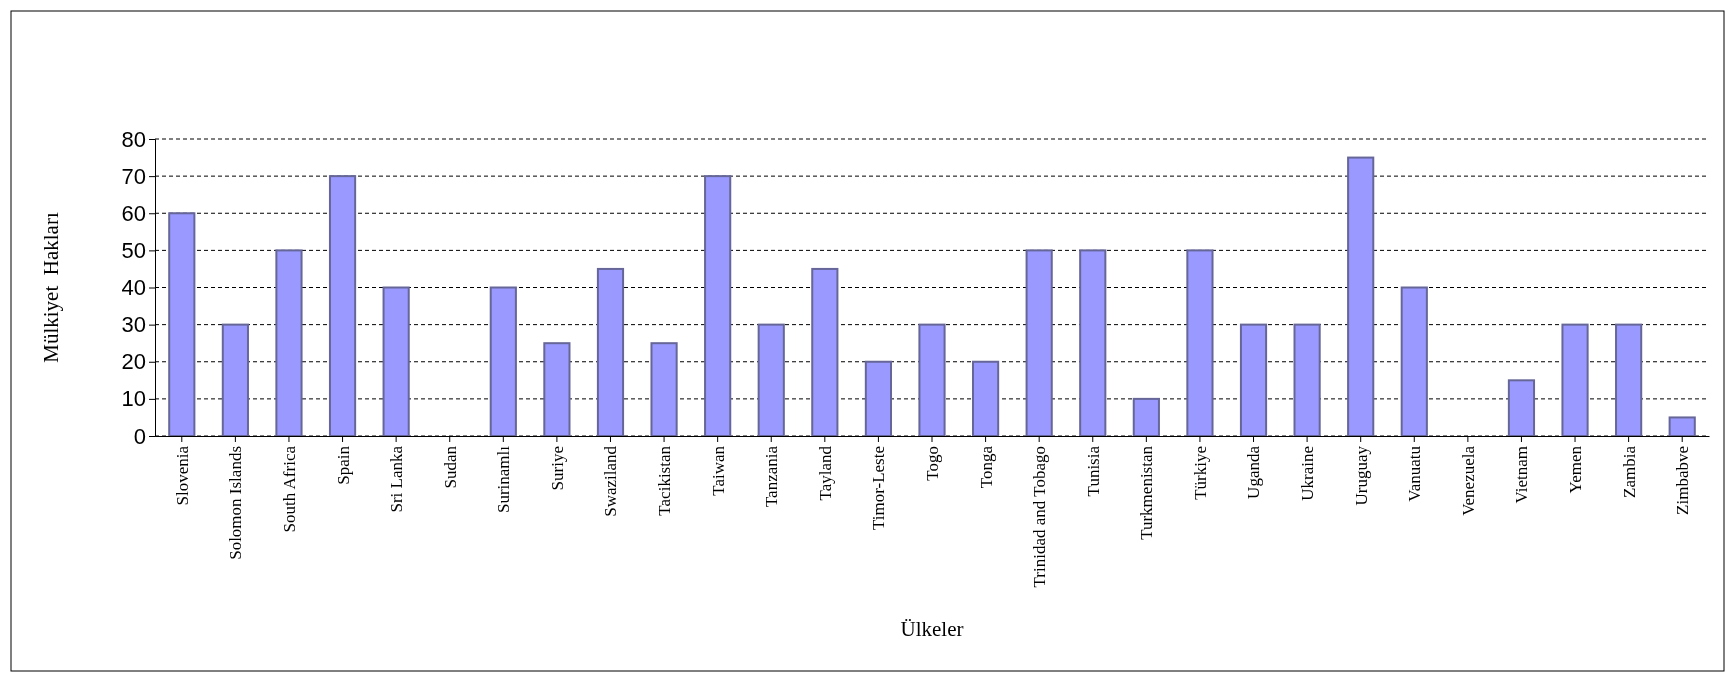 This screenshot has height=677, width=1734. What do you see at coordinates (450, 467) in the screenshot?
I see `x-tick-label: Sudan` at bounding box center [450, 467].